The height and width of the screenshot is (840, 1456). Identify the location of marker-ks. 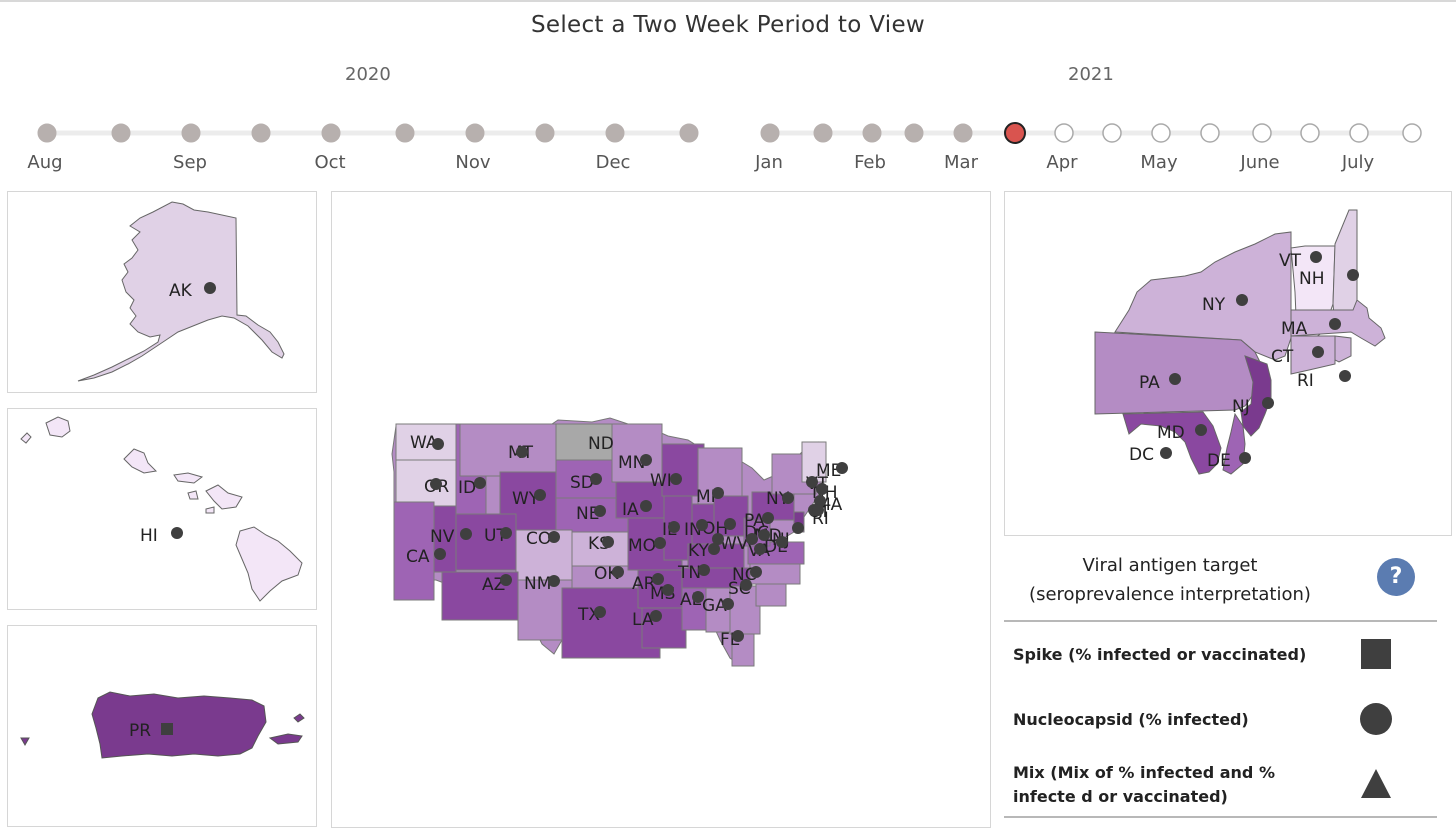
(608, 542).